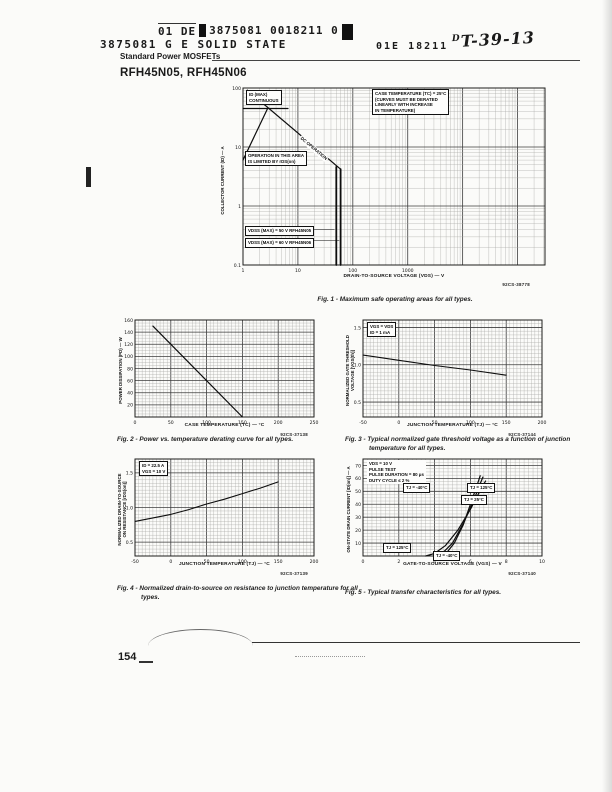 Image resolution: width=612 pixels, height=792 pixels. What do you see at coordinates (516, 284) in the screenshot?
I see `fig1-figure-code: 92CS-38778` at bounding box center [516, 284].